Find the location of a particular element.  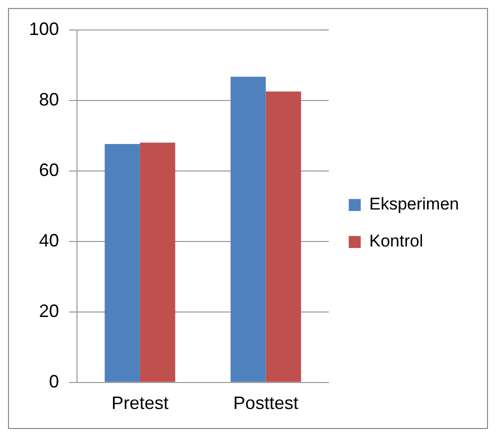

y-tick-label: 40 is located at coordinates (49, 240).